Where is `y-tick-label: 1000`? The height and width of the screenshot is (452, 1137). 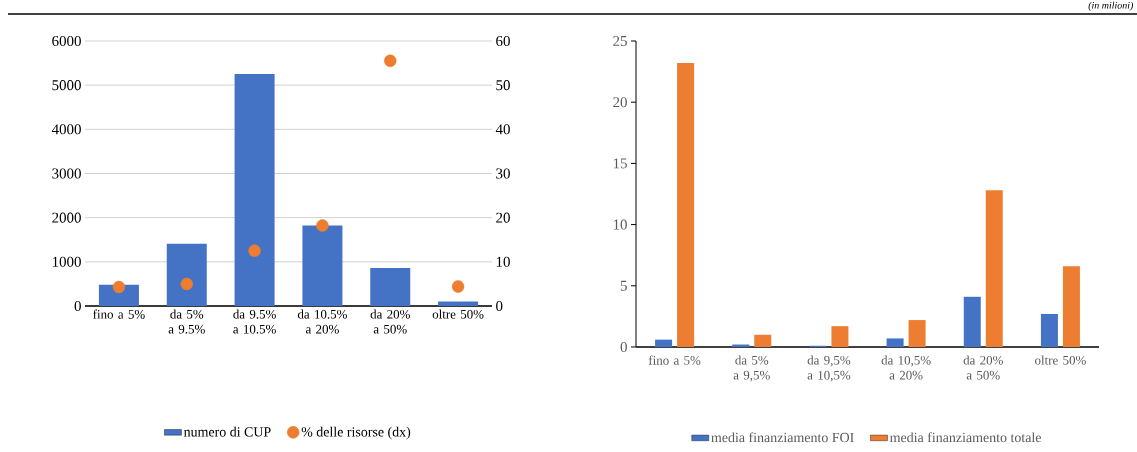 y-tick-label: 1000 is located at coordinates (66, 261).